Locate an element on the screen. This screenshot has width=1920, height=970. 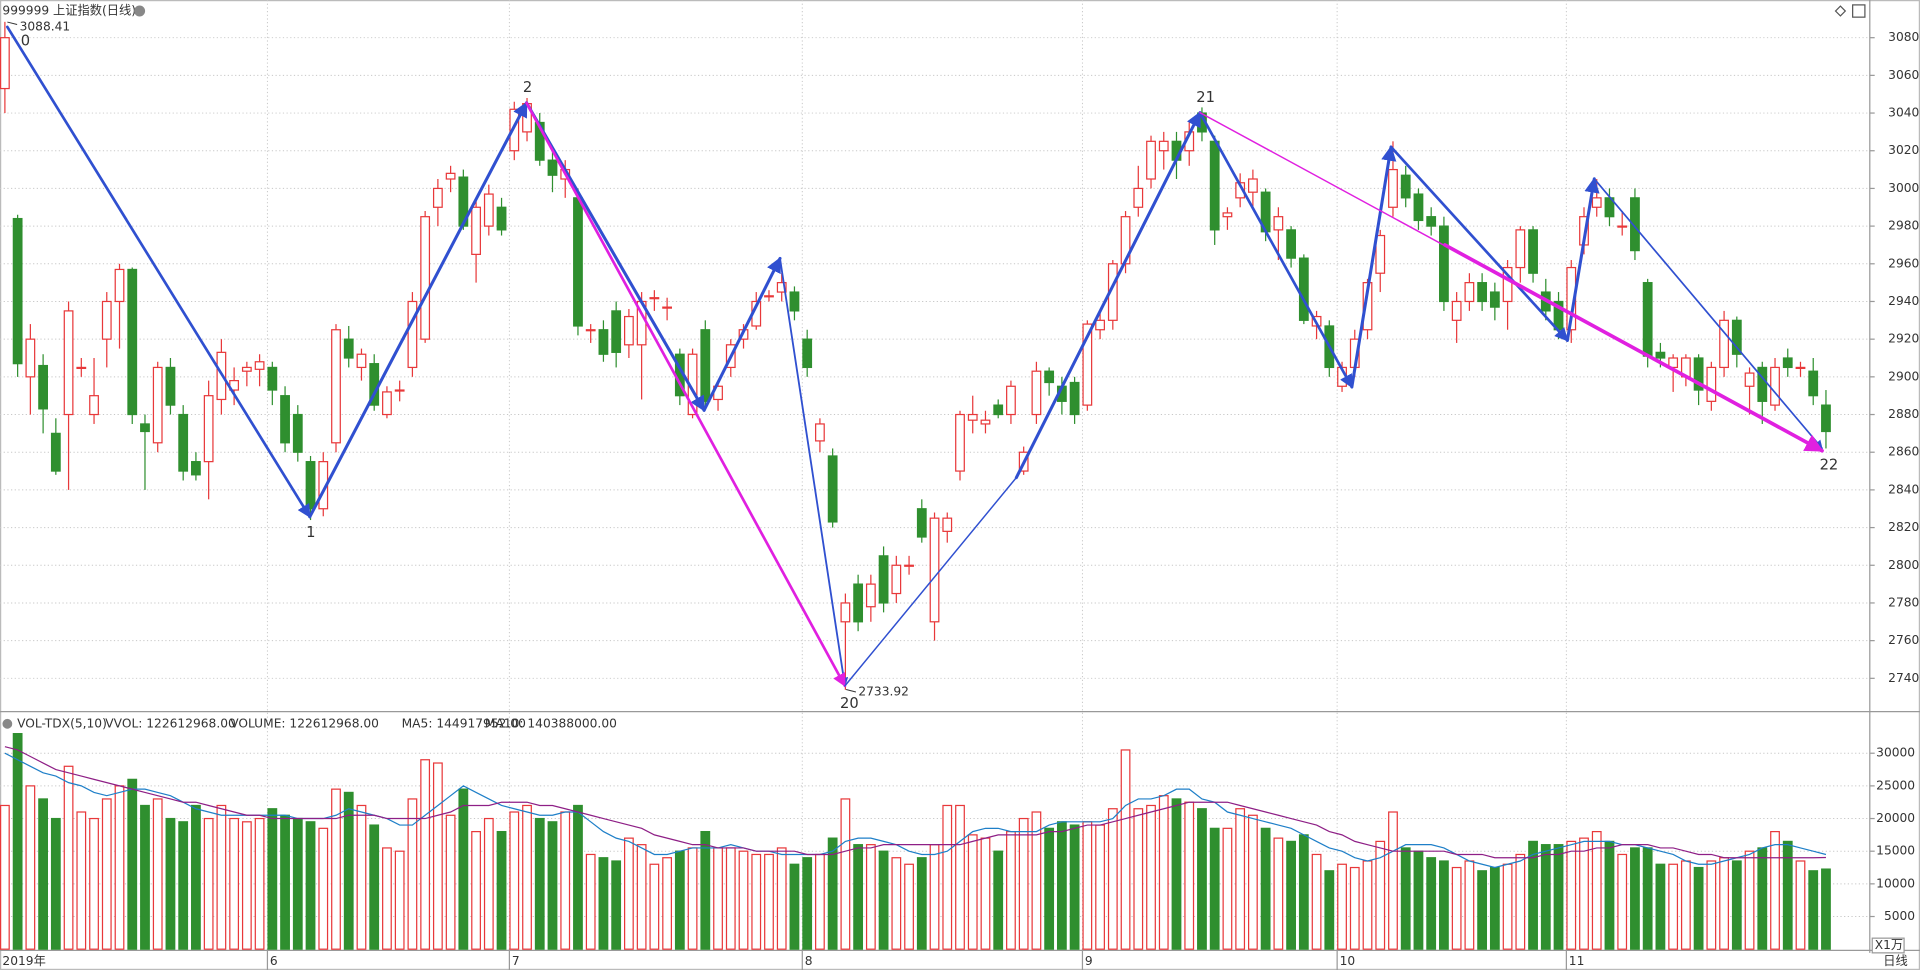
price-pointer is located at coordinates (12, 23).